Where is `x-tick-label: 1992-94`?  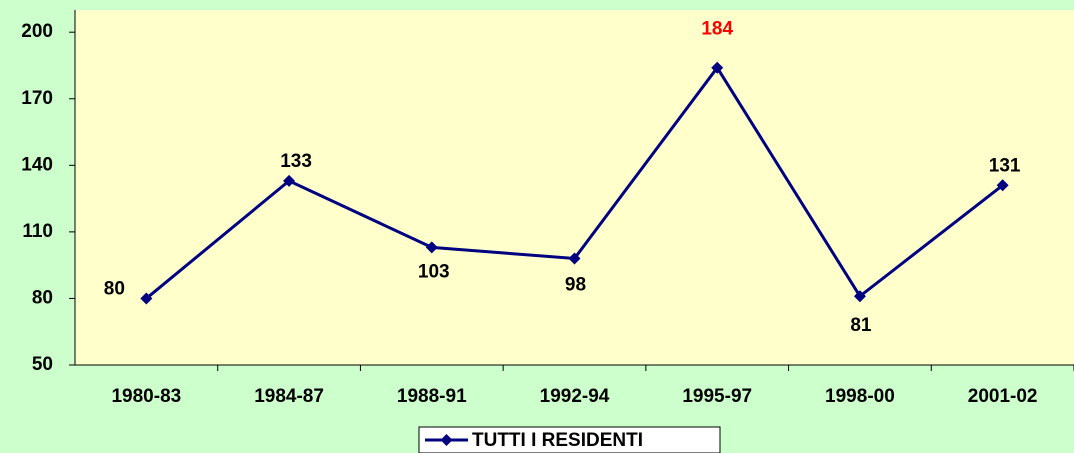 x-tick-label: 1992-94 is located at coordinates (575, 396).